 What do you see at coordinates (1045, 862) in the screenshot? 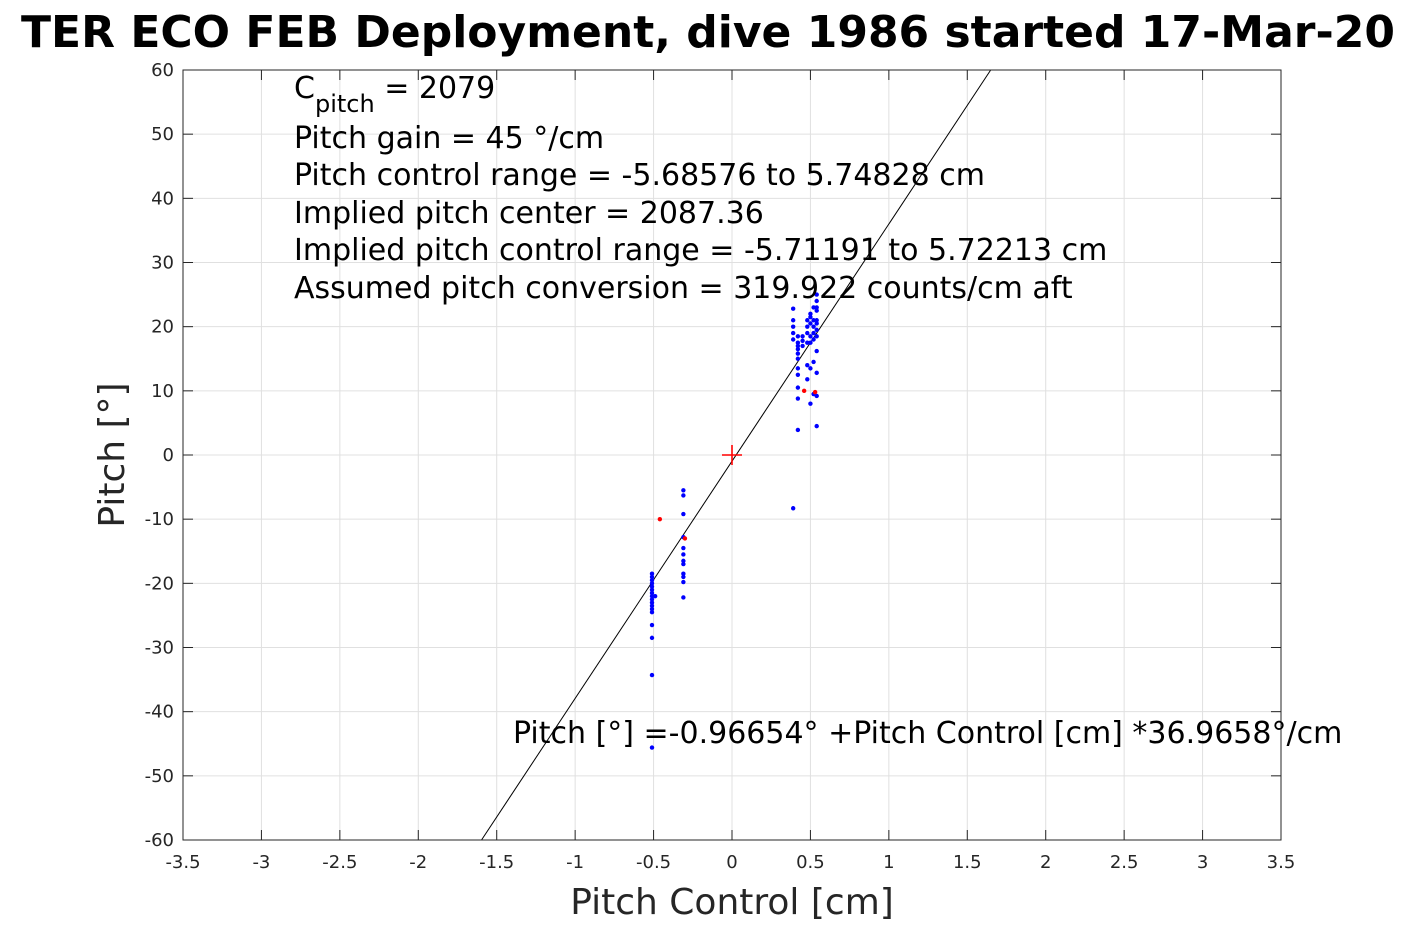
I see `x-tick-label: 2` at bounding box center [1045, 862].